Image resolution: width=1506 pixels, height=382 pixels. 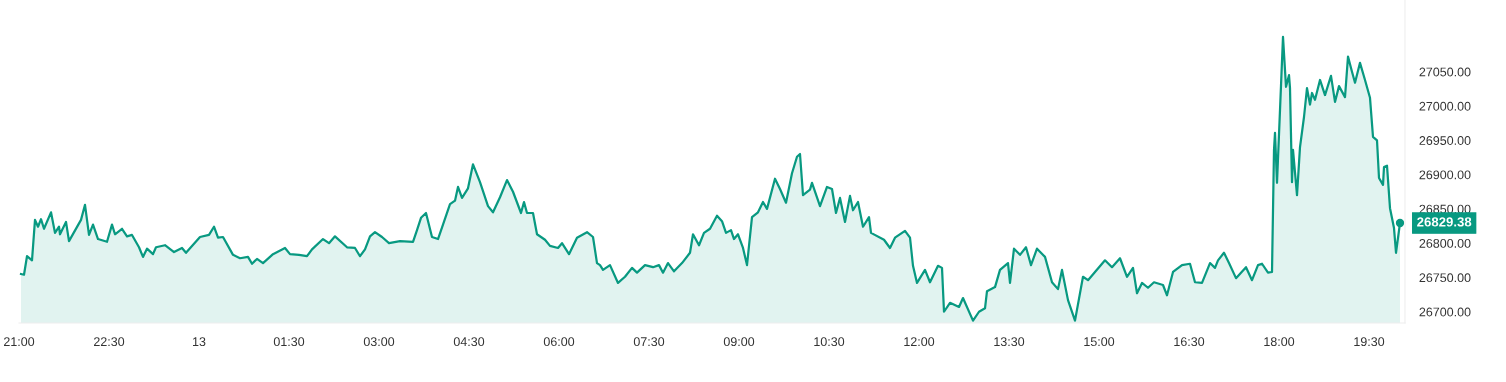 I want to click on x-tick-label: 19:30, so click(x=1369, y=342).